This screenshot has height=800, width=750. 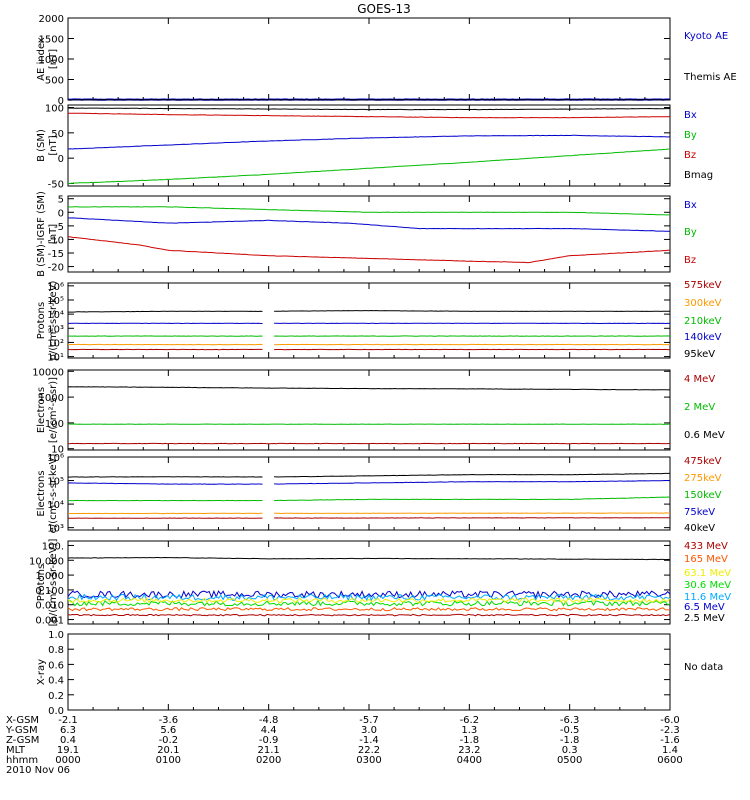 What do you see at coordinates (369, 109) in the screenshot?
I see `series-line-bmag` at bounding box center [369, 109].